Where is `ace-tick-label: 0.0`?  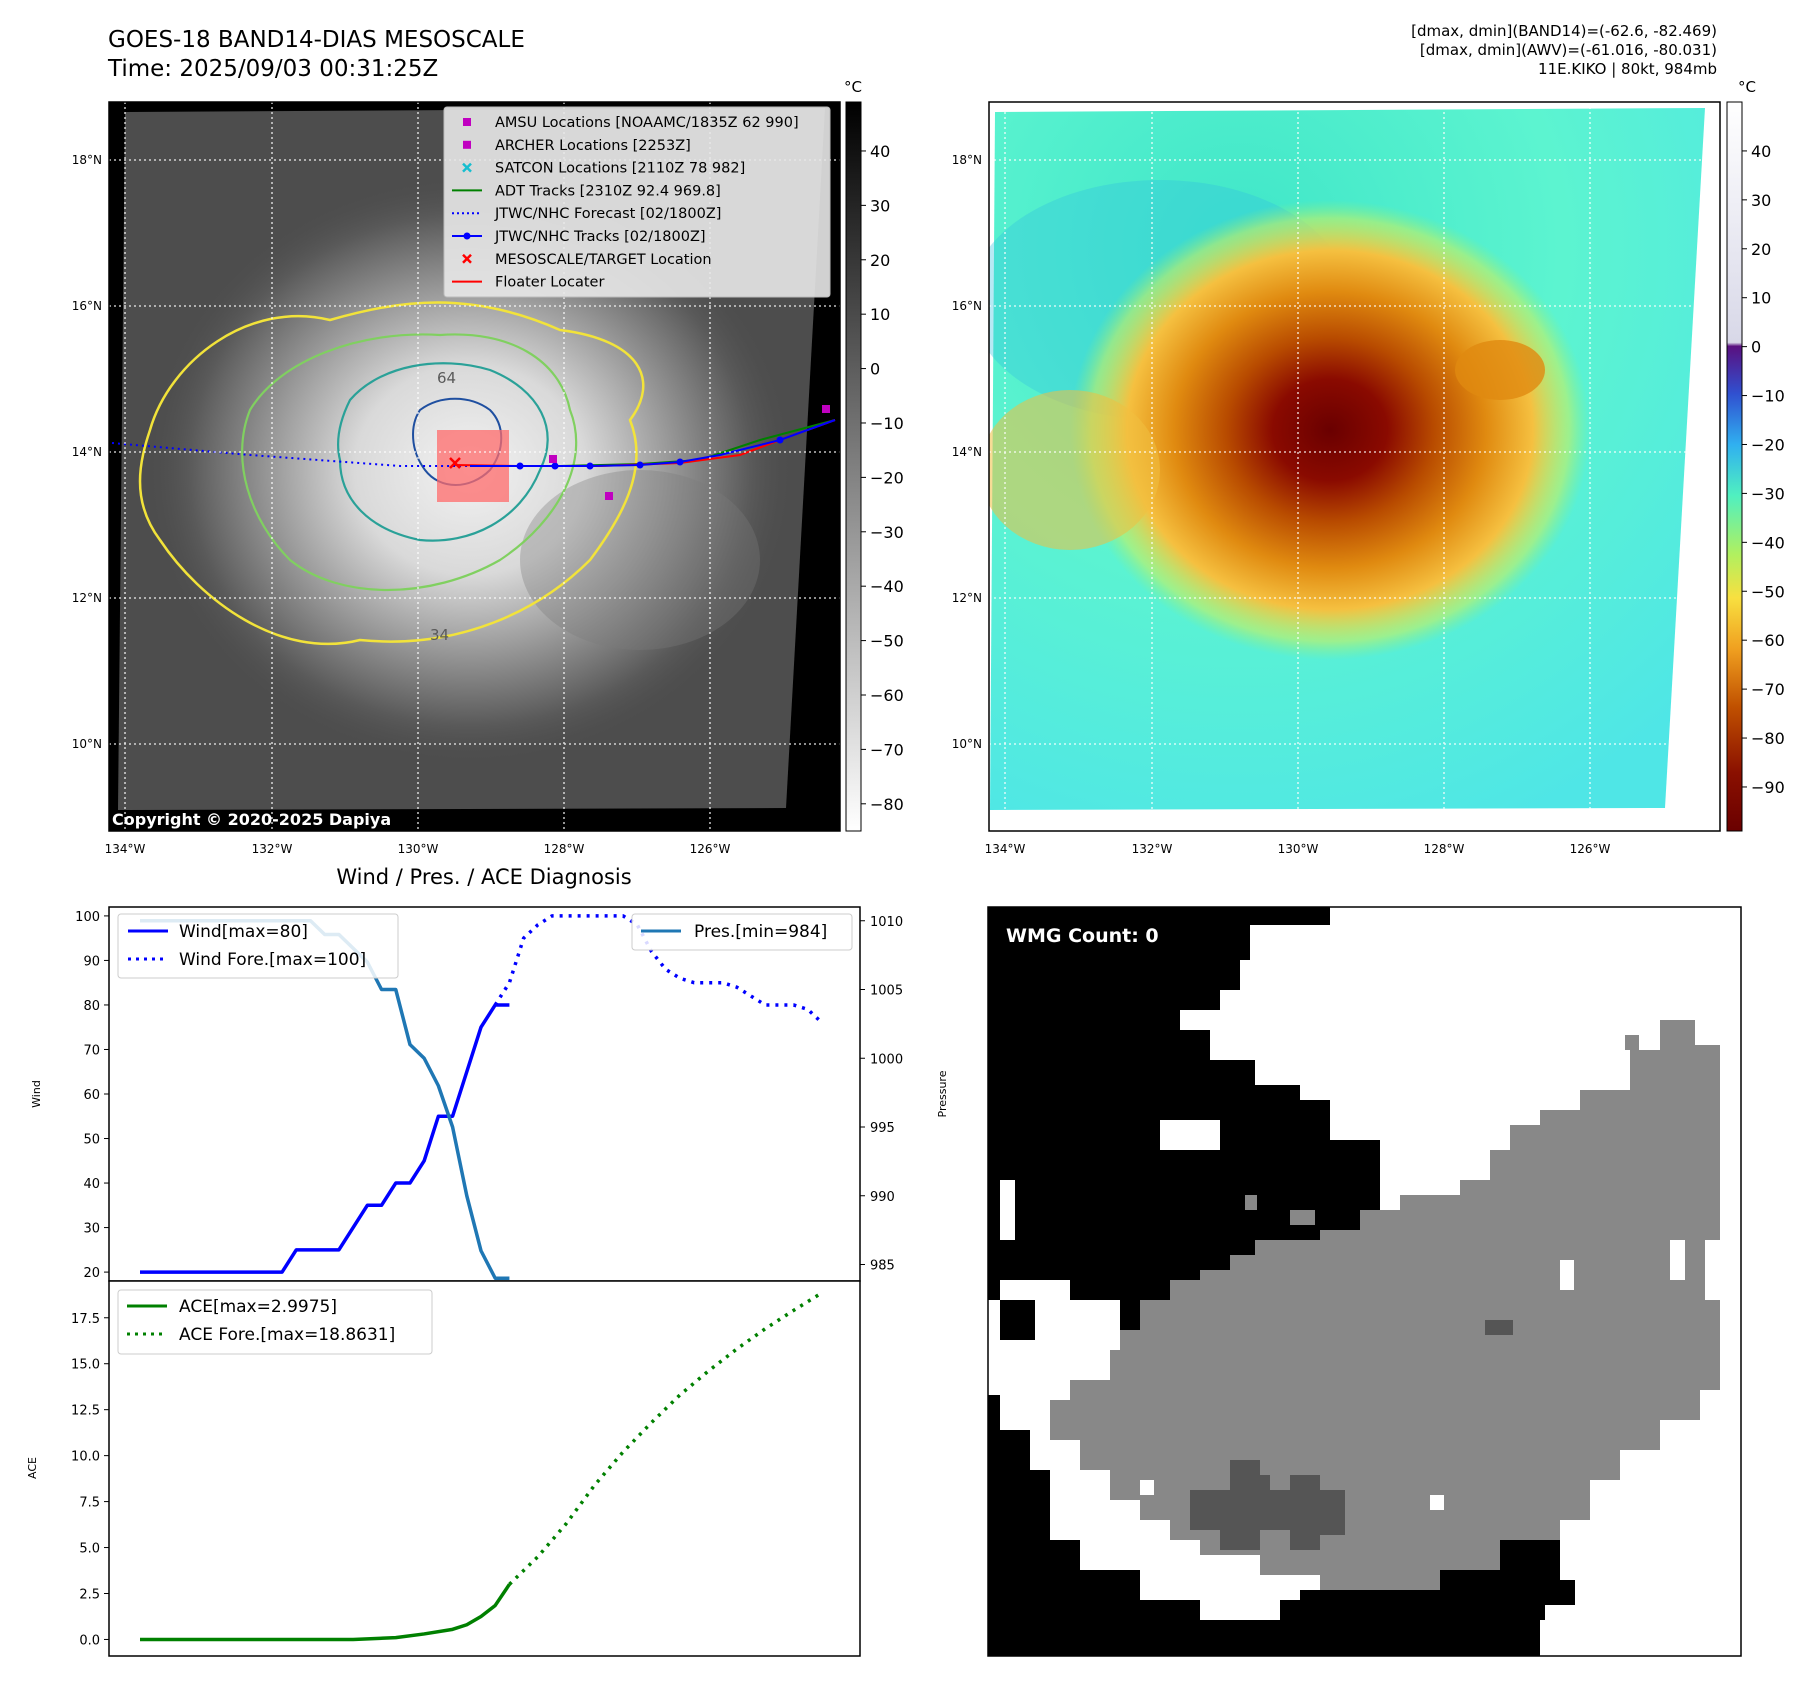 ace-tick-label: 0.0 is located at coordinates (89, 1640).